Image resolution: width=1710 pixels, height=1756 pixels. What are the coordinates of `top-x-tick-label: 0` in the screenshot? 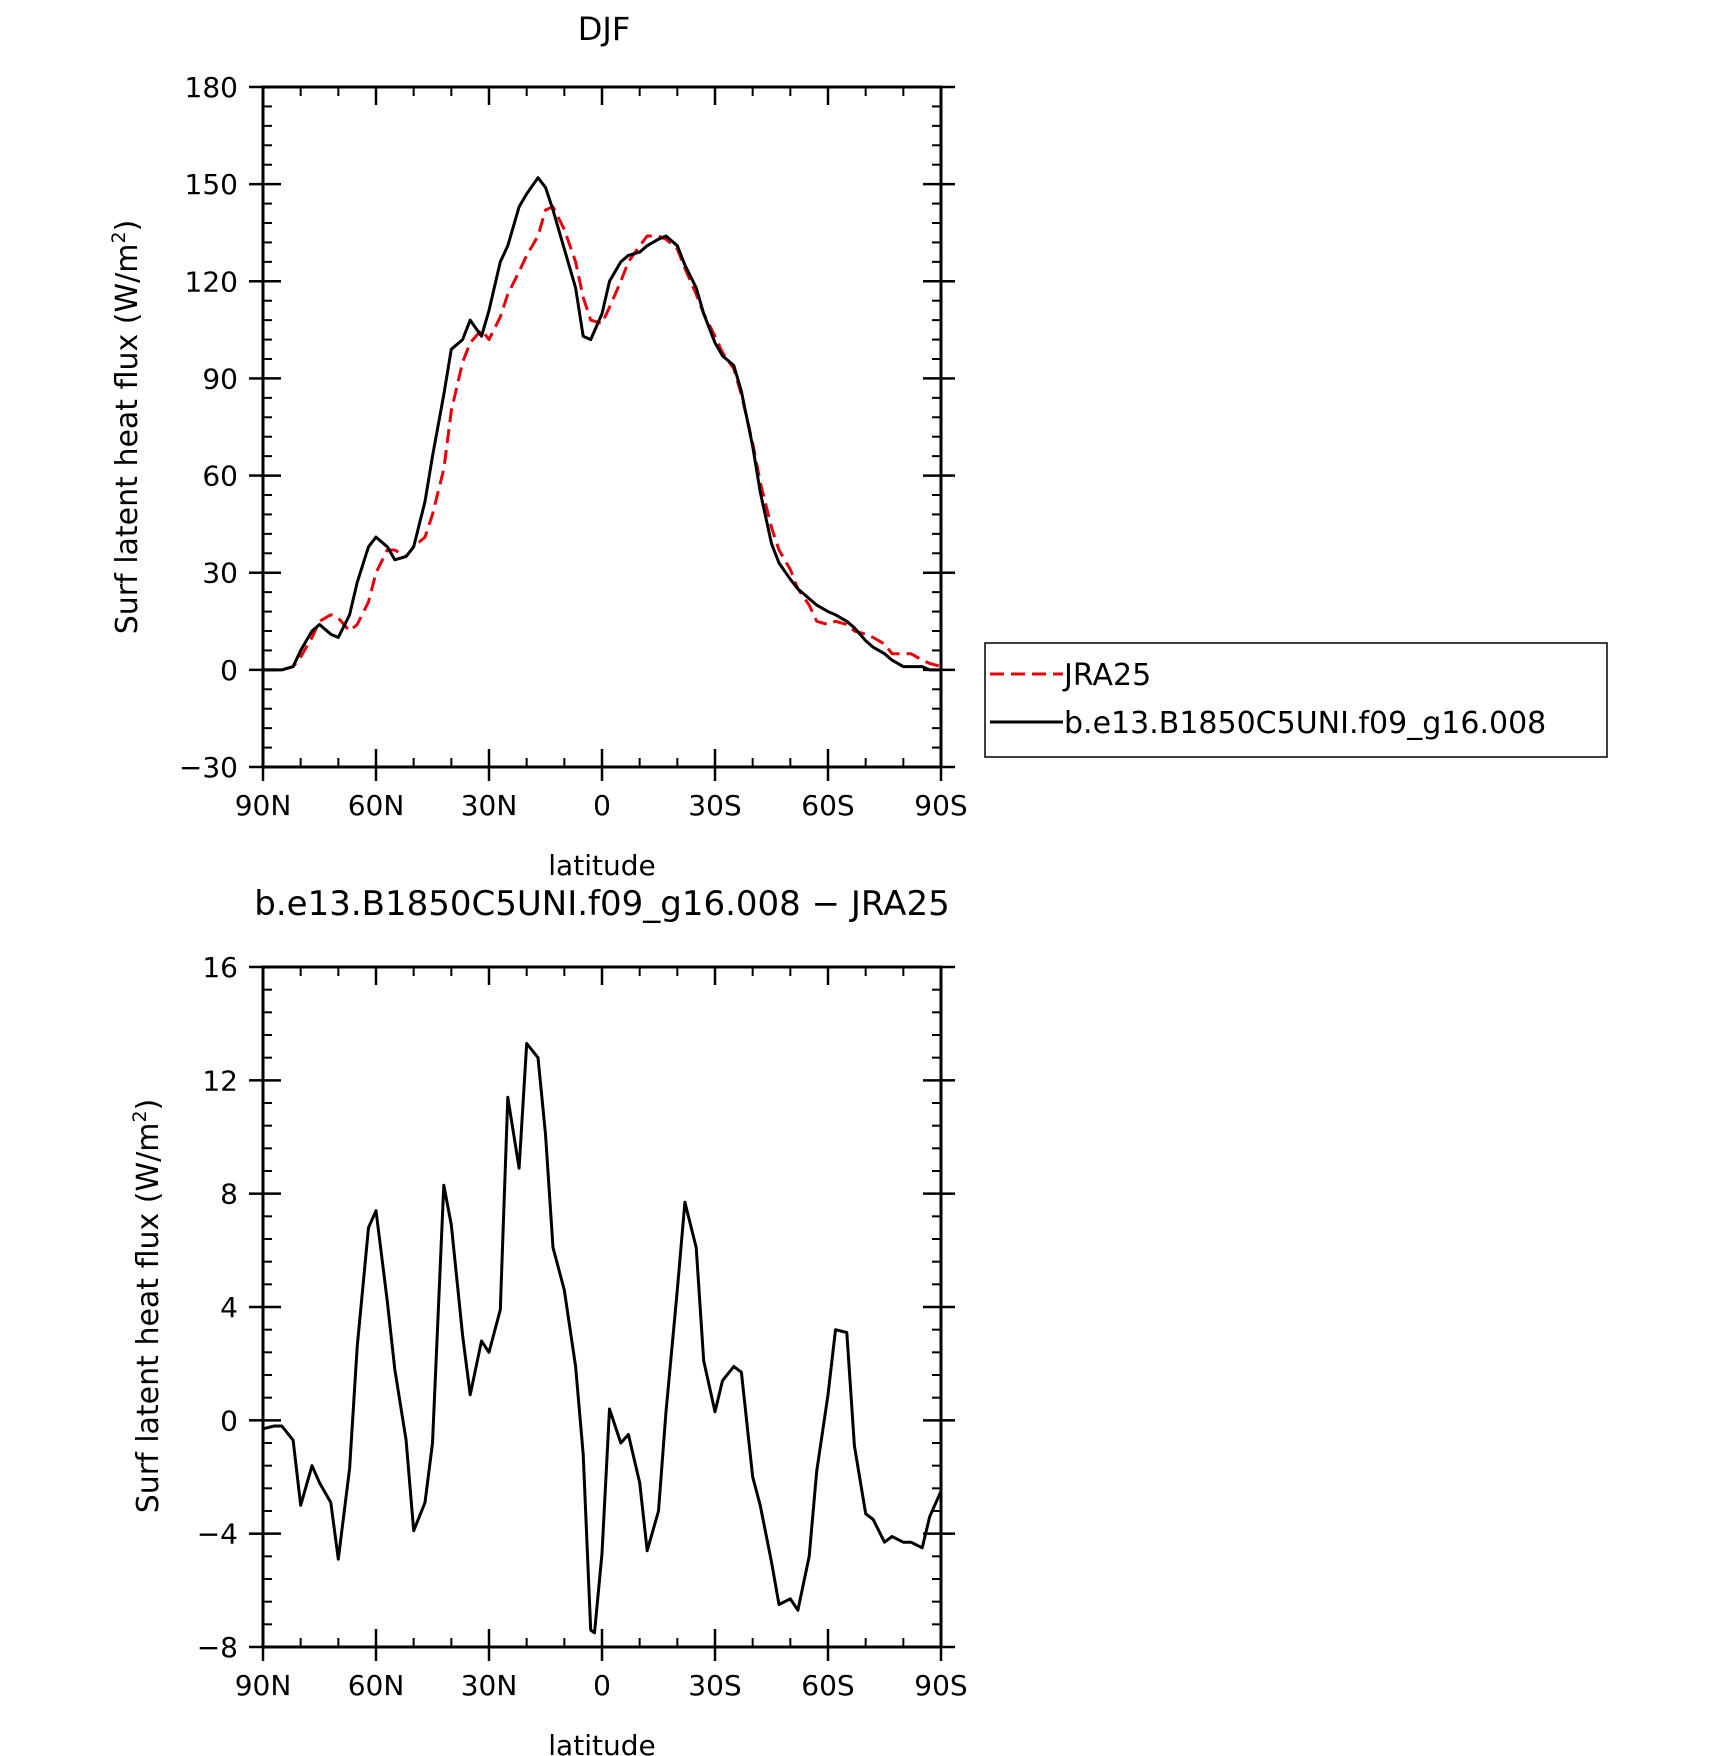 It's located at (602, 805).